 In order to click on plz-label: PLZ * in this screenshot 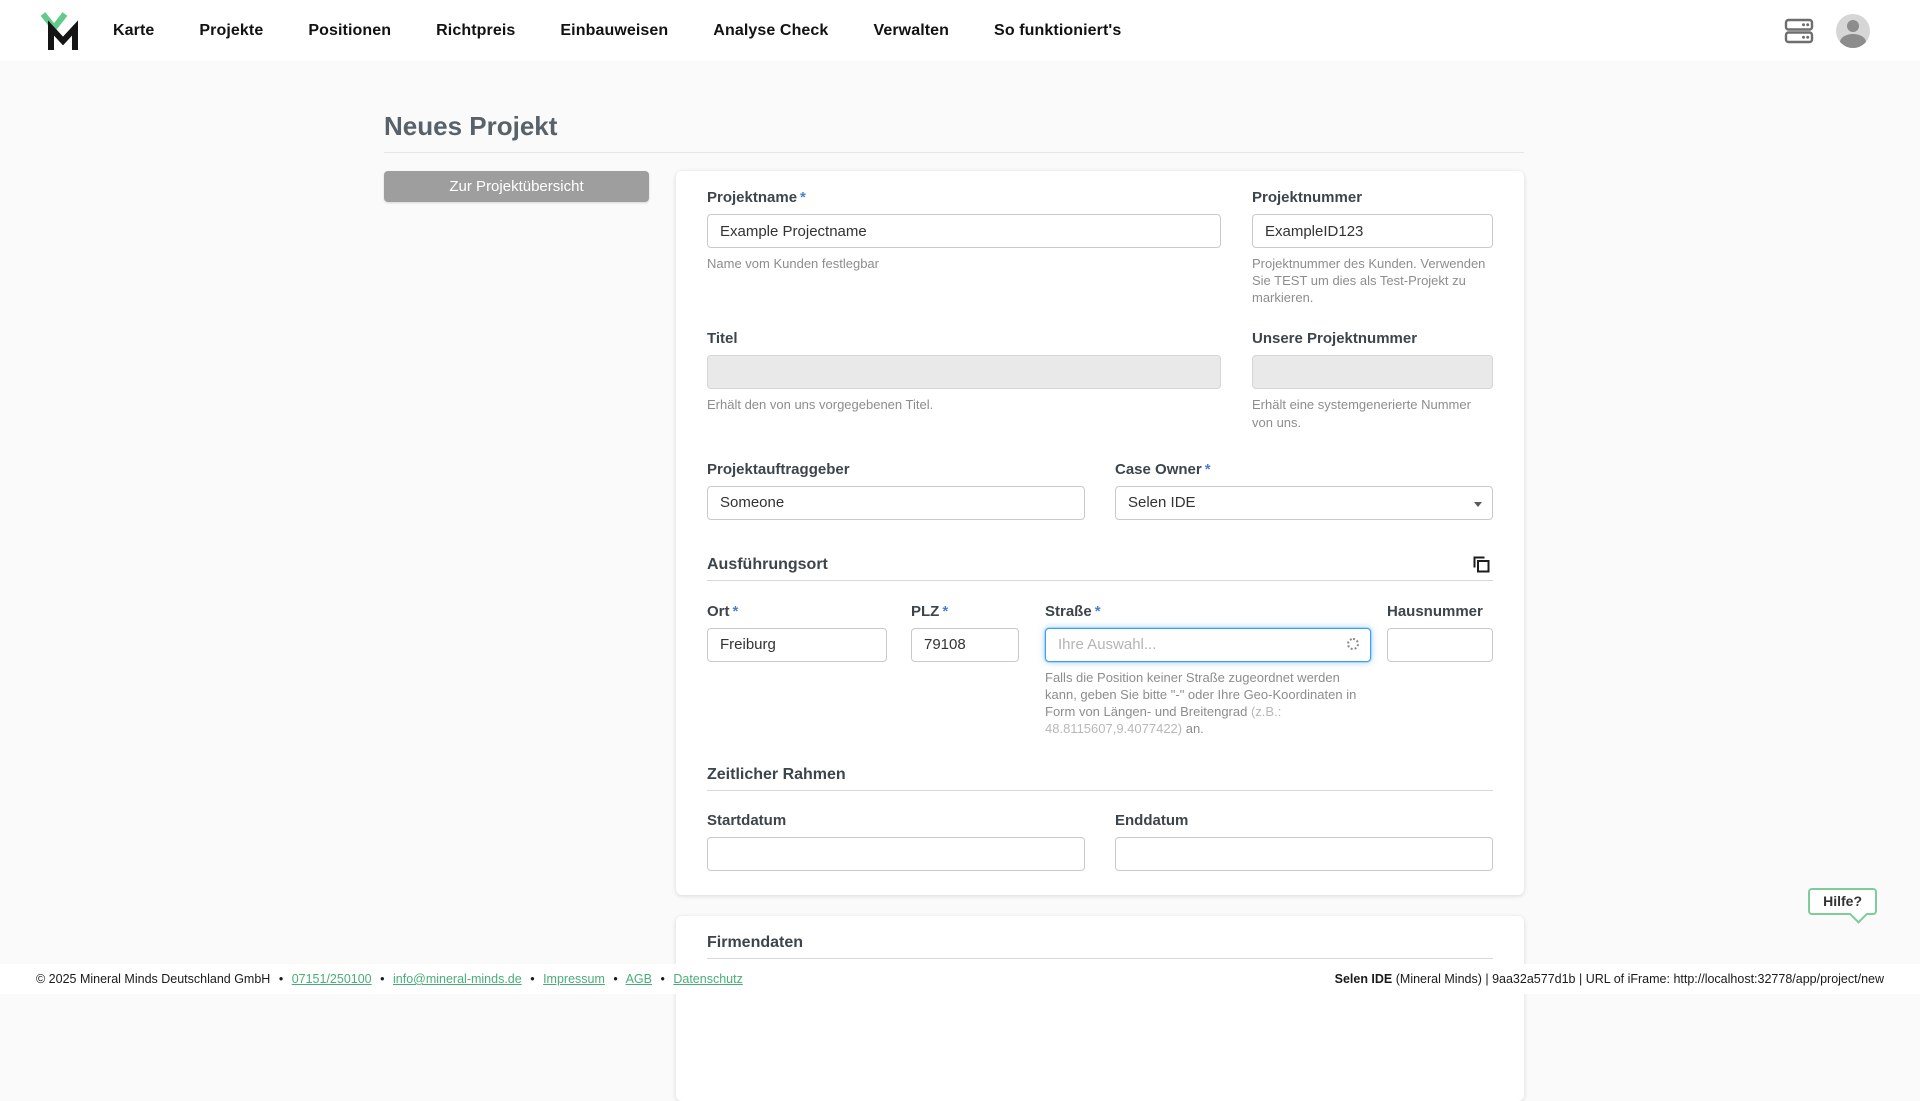, I will do `click(930, 611)`.